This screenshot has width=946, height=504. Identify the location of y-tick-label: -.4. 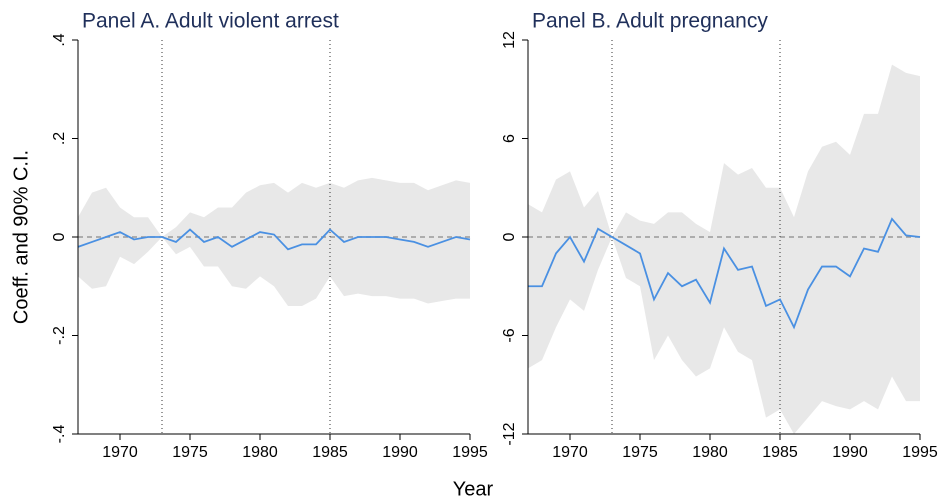
(59, 434).